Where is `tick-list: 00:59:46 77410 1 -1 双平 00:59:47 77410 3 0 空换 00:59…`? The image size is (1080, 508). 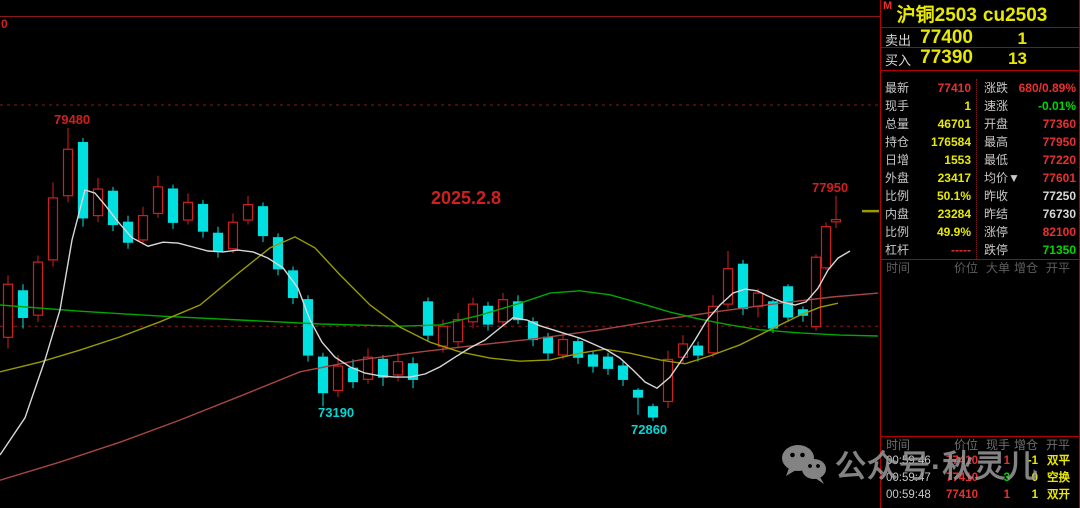 tick-list: 00:59:46 77410 1 -1 双平 00:59:47 77410 3 0 空换 00:59… is located at coordinates (980, 478).